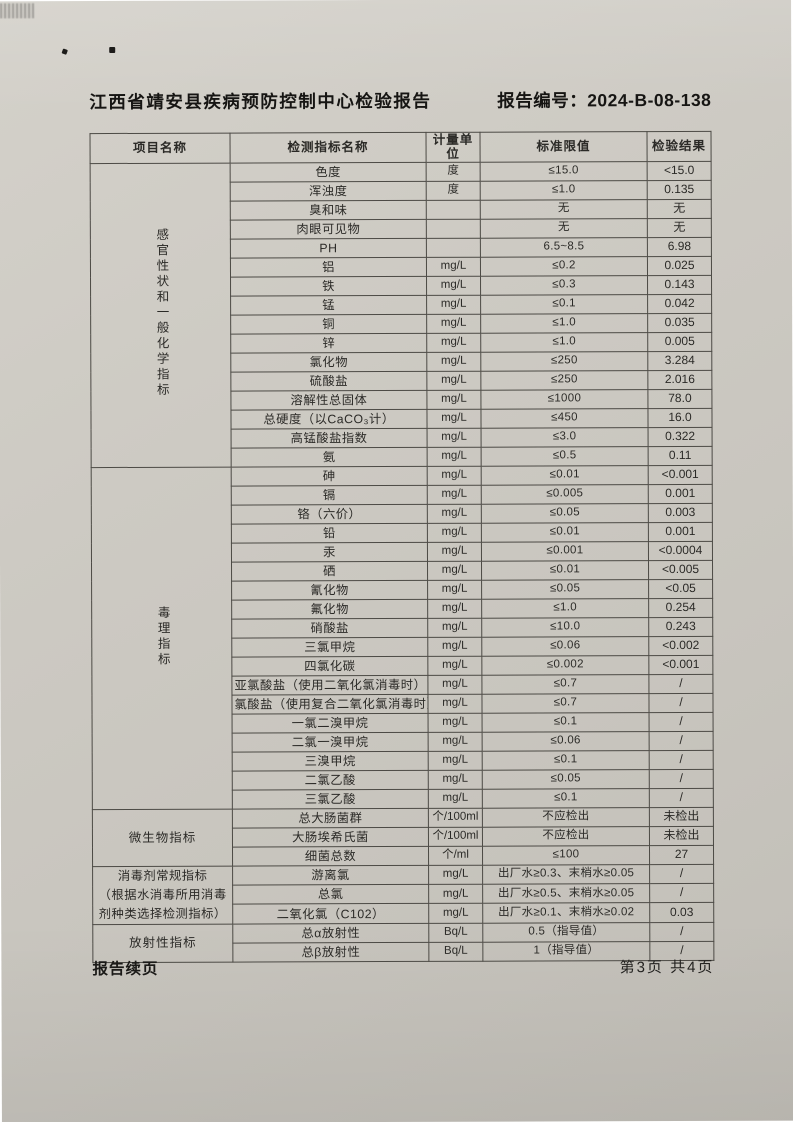  What do you see at coordinates (667, 967) in the screenshot?
I see `footer-page-number: 第3页 共4页` at bounding box center [667, 967].